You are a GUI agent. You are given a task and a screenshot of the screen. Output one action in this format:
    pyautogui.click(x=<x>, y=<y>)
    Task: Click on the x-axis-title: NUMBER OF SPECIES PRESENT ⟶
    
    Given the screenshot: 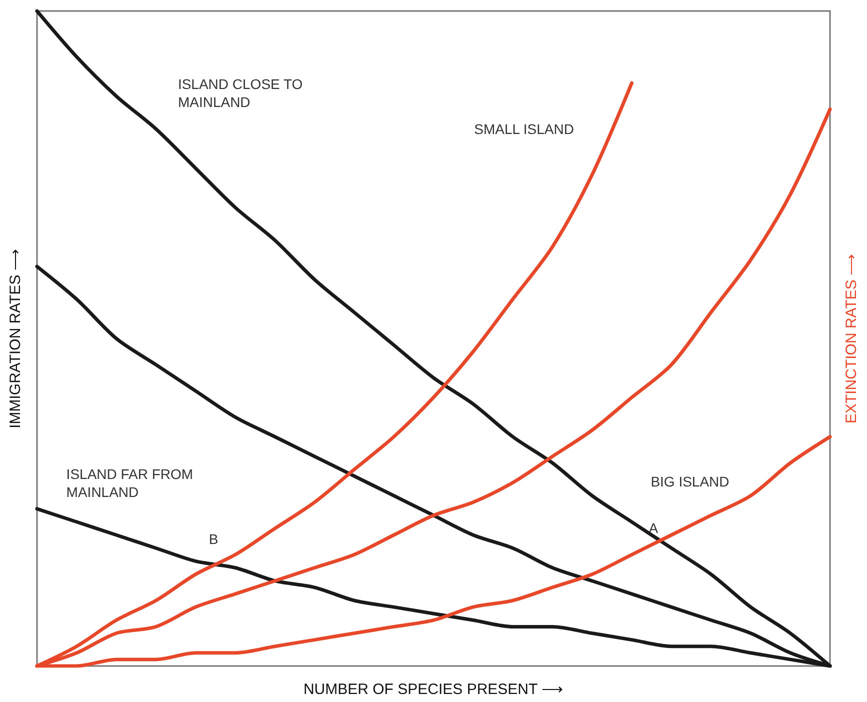 What is the action you would take?
    pyautogui.click(x=433, y=689)
    